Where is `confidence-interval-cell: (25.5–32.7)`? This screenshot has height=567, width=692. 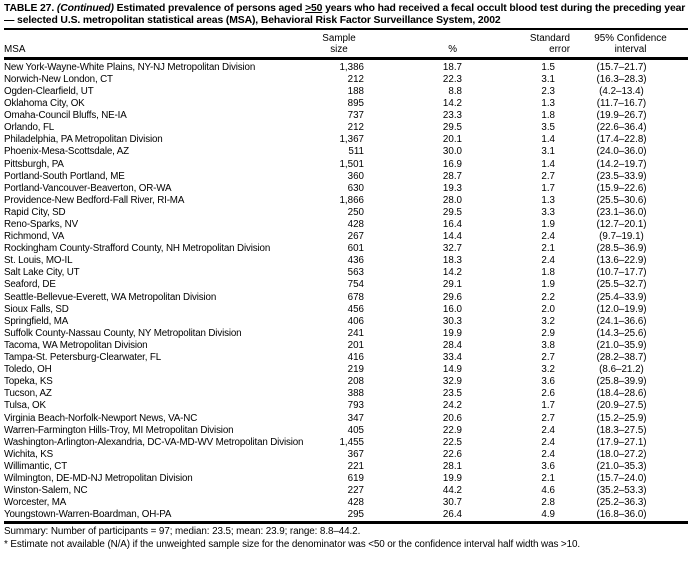
confidence-interval-cell: (25.5–32.7) is located at coordinates (621, 285).